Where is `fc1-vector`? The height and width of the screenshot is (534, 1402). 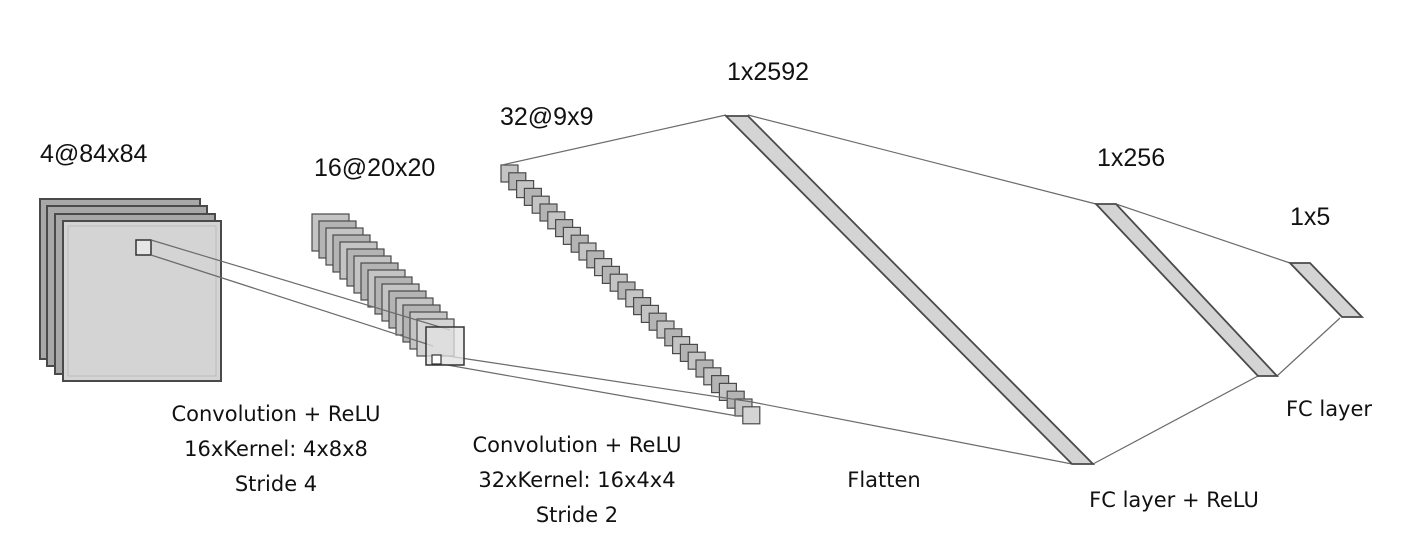 fc1-vector is located at coordinates (1186, 290).